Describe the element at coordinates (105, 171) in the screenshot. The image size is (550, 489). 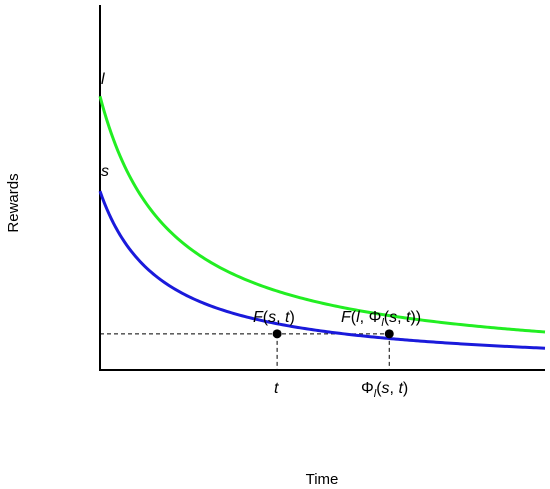
I see `series-s-label: s` at that location.